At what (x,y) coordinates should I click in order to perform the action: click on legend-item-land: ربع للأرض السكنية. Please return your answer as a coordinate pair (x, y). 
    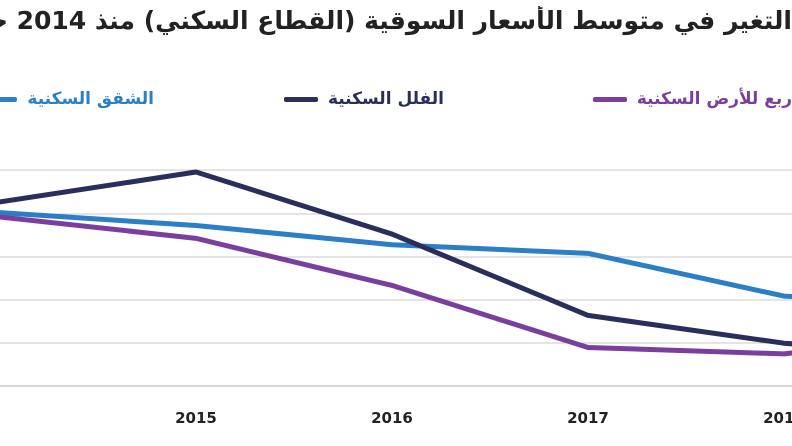
    Looking at the image, I should click on (684, 99).